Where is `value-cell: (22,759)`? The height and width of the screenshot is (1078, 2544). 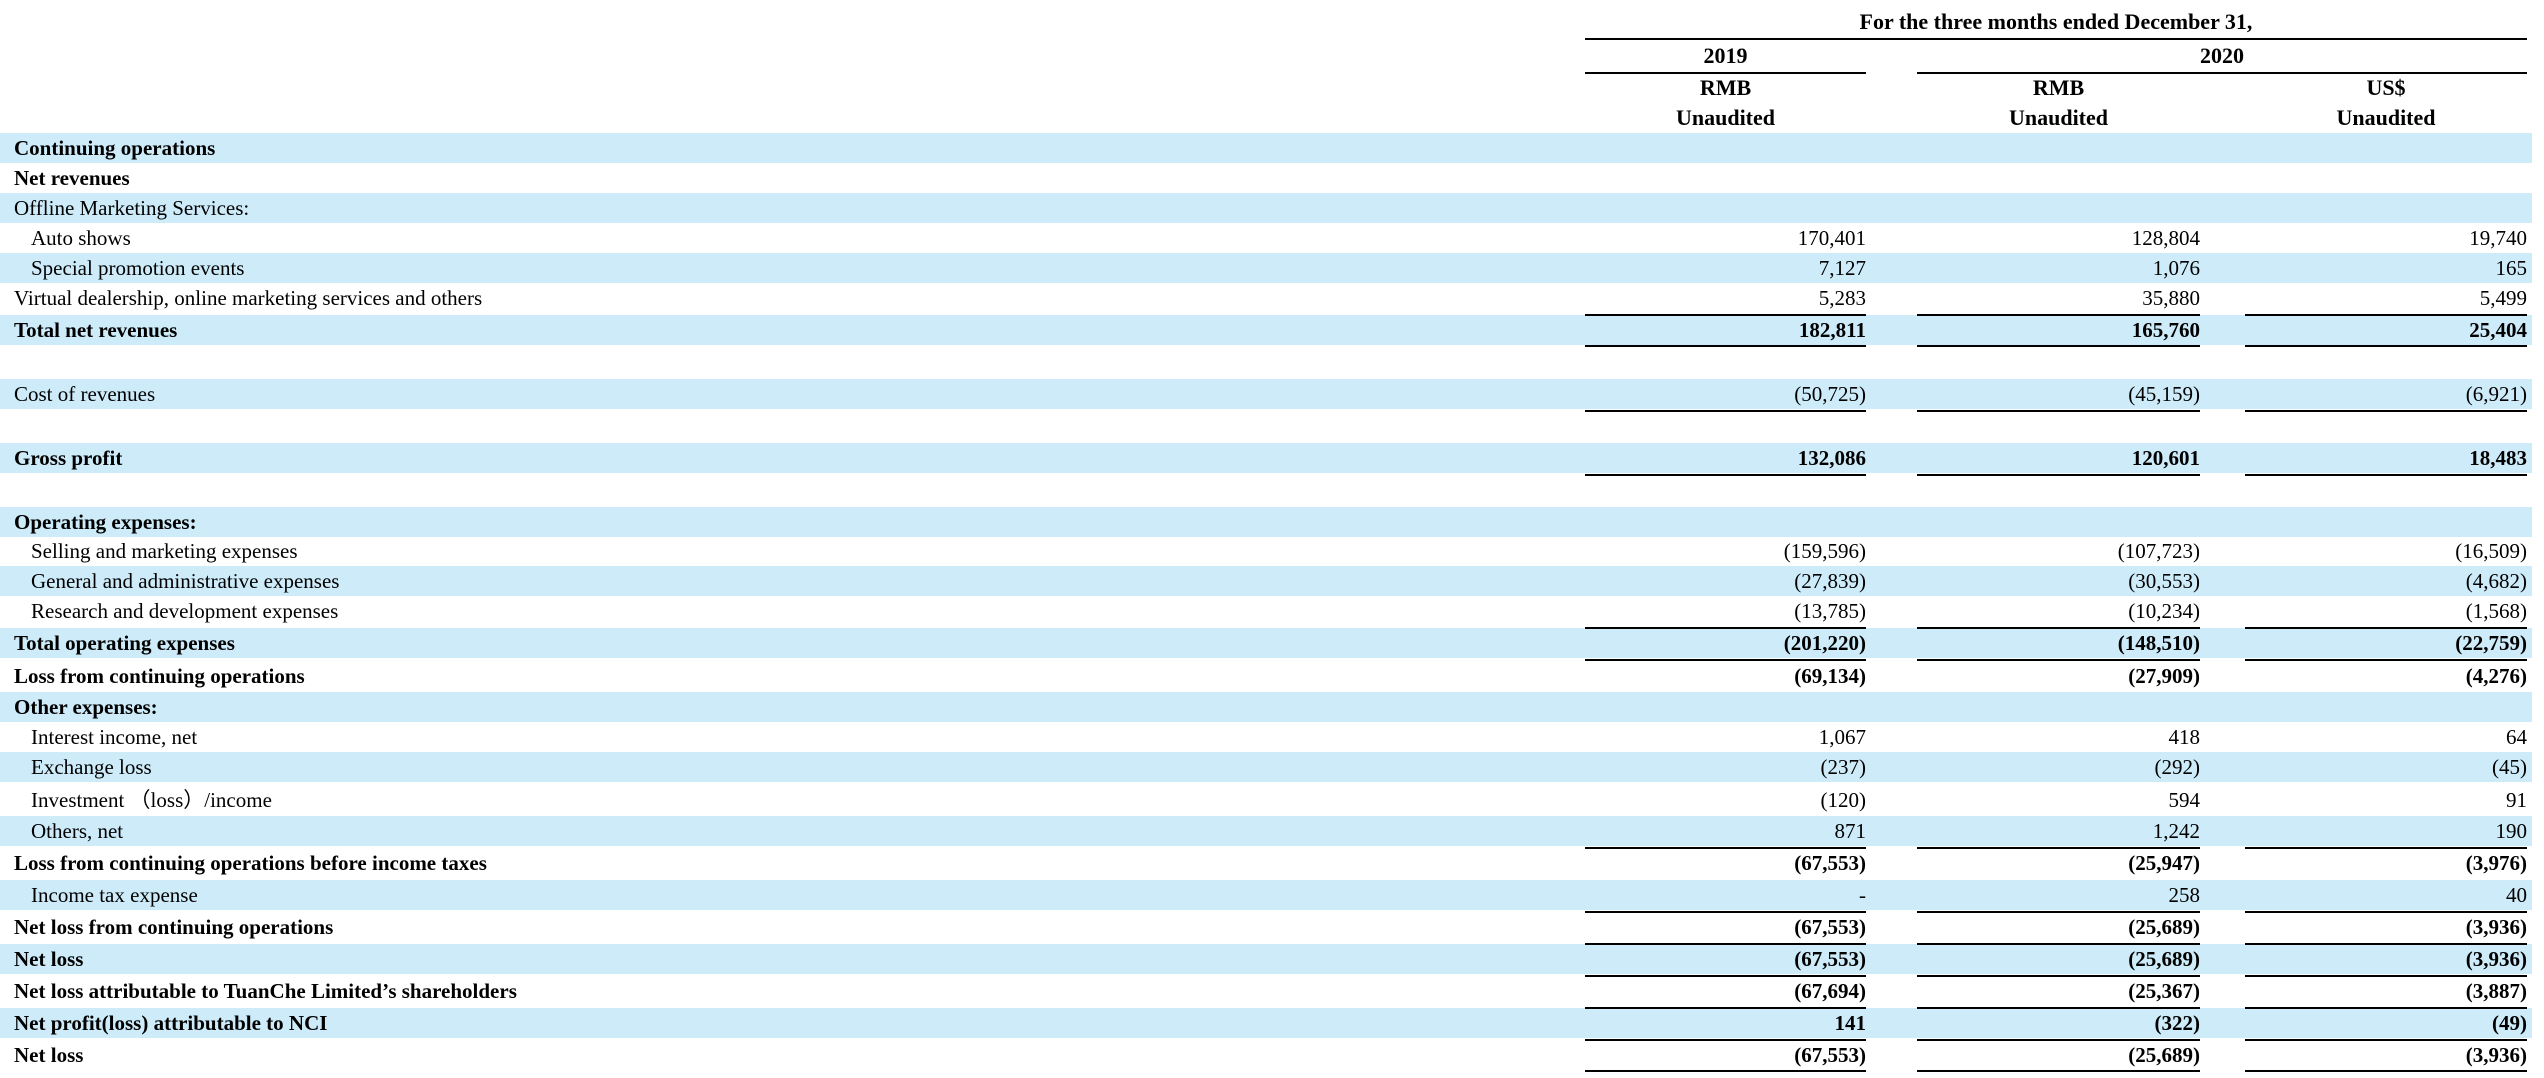
value-cell: (22,759) is located at coordinates (2491, 643).